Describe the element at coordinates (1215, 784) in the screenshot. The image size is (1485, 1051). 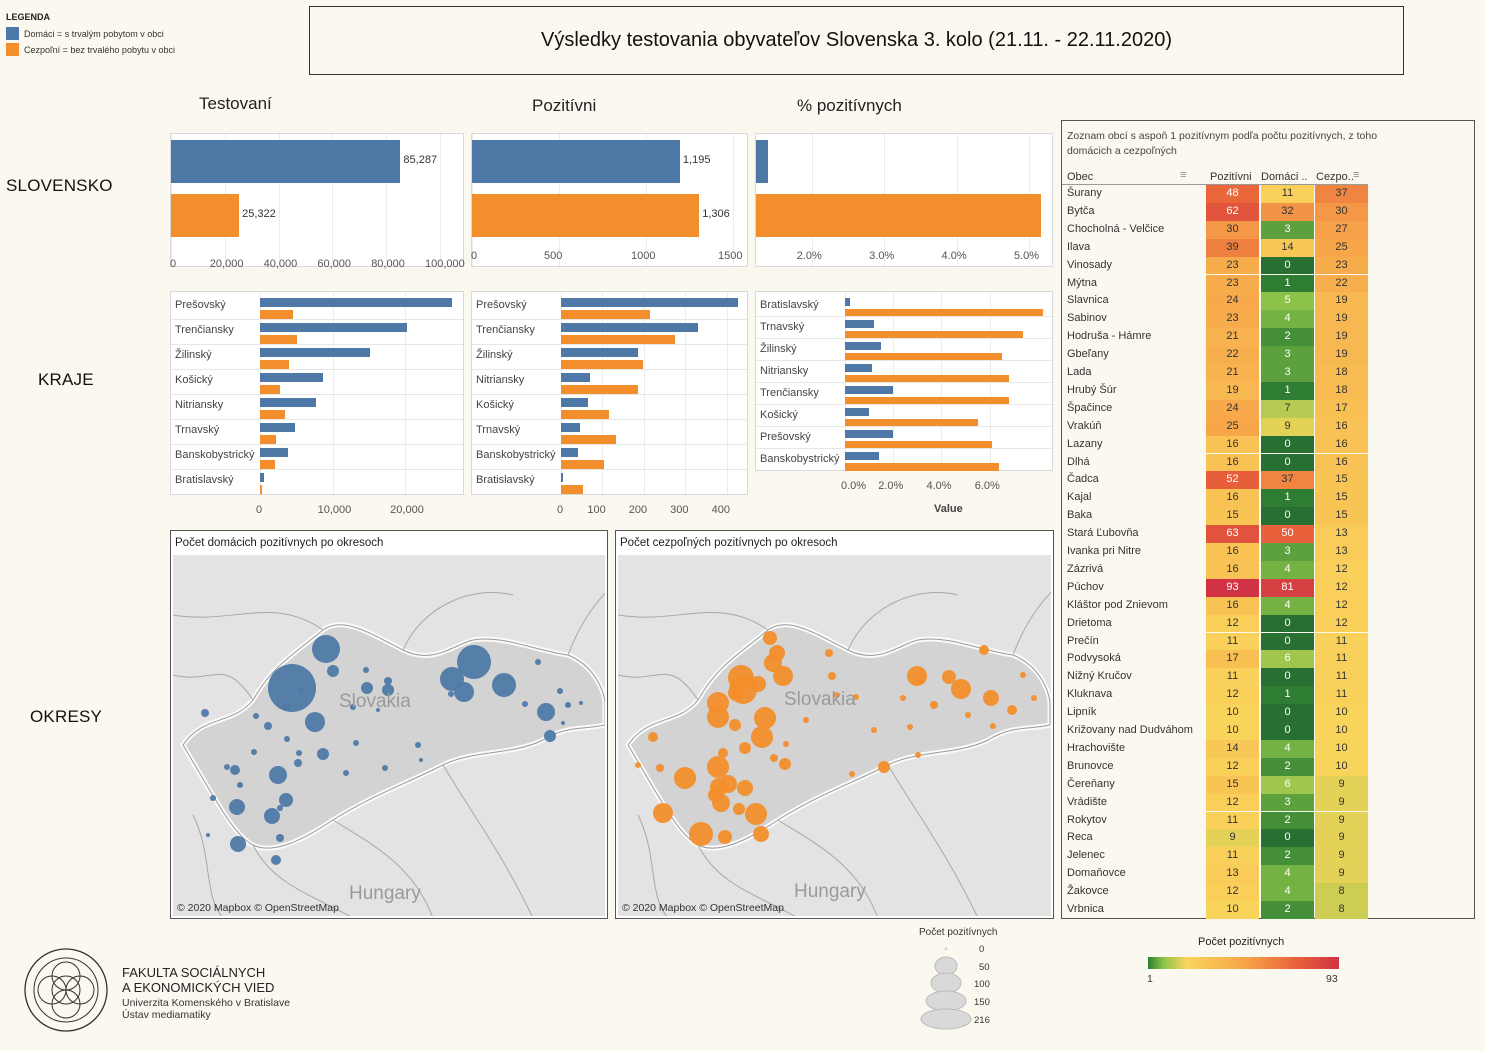
I see `table-row: Čereňany 15 6 9` at that location.